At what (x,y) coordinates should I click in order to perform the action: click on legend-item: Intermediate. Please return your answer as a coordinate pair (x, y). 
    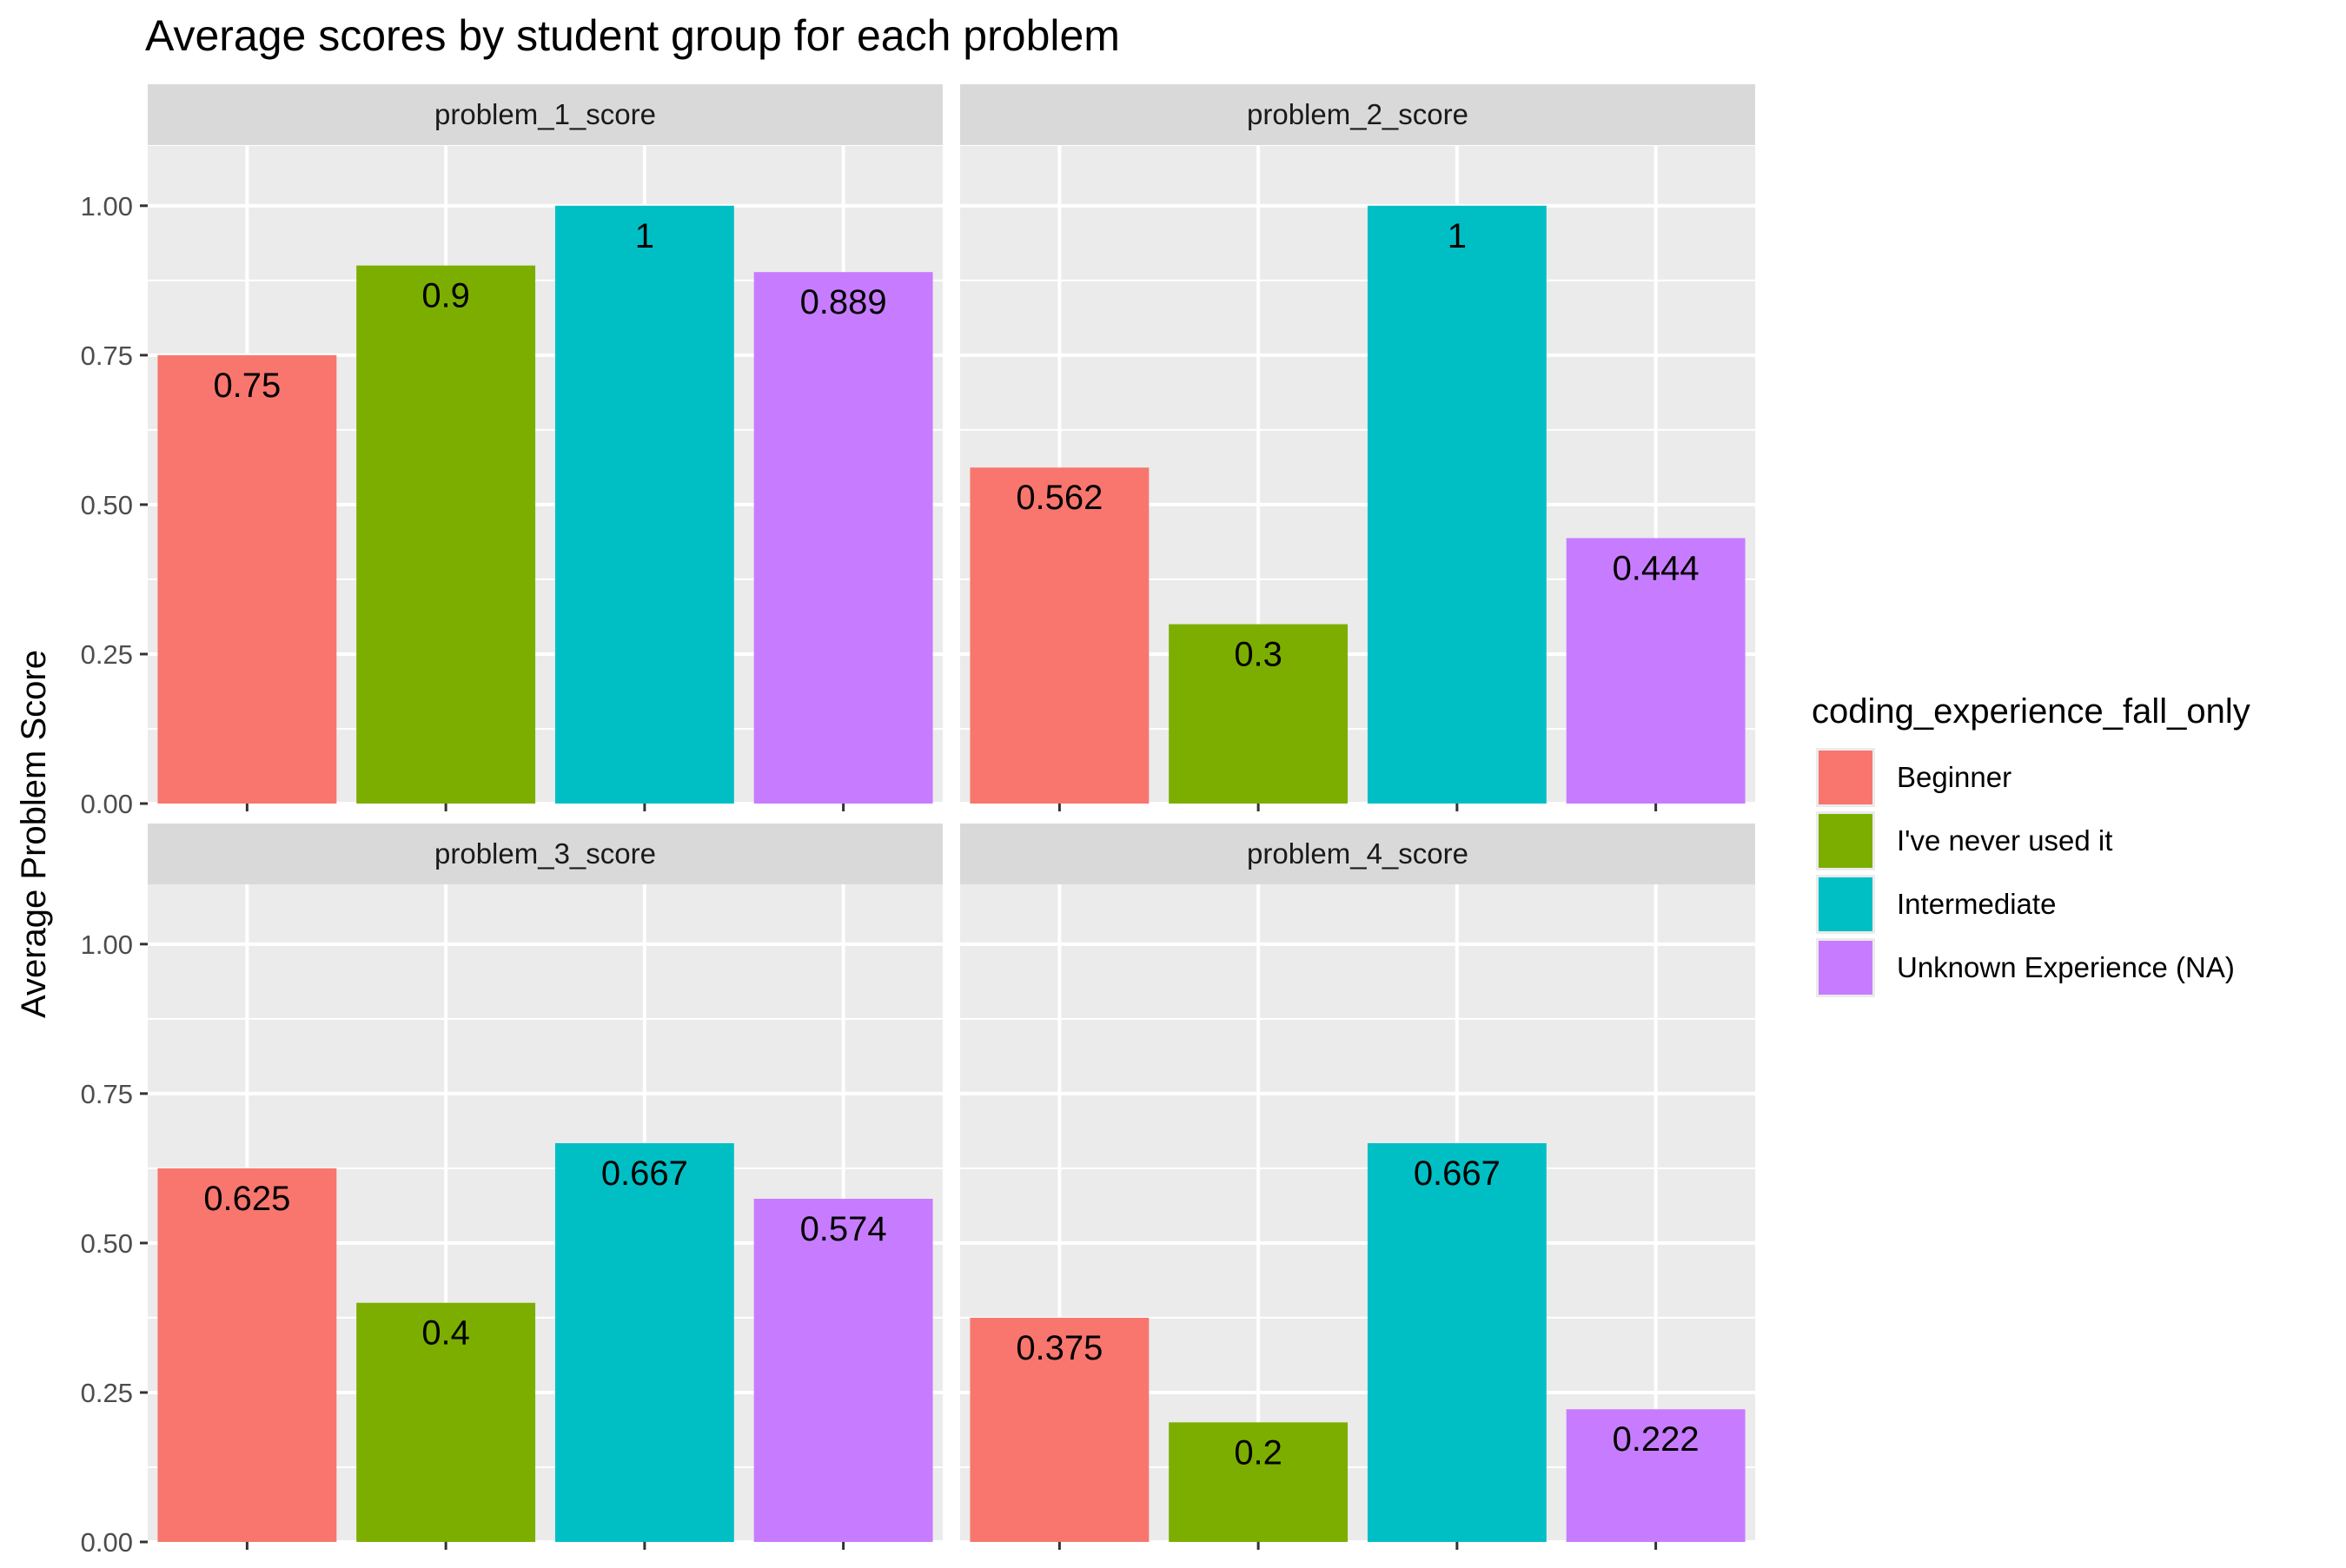
    Looking at the image, I should click on (1936, 905).